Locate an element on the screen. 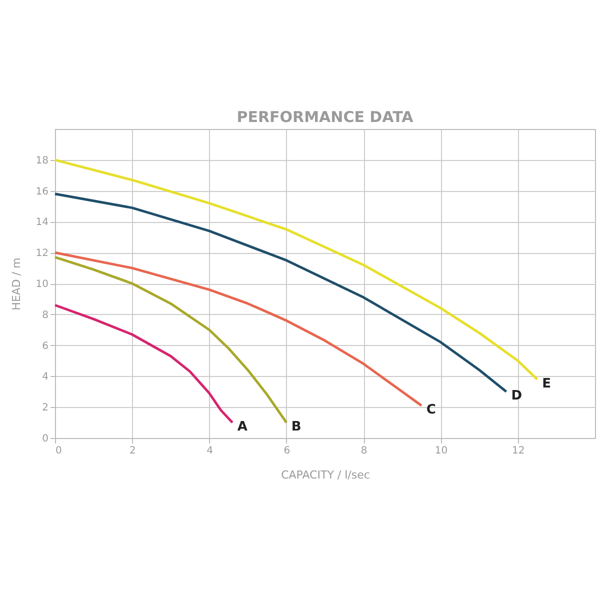 The image size is (600, 600). x-axis-title: CAPACITY / l/sec is located at coordinates (325, 475).